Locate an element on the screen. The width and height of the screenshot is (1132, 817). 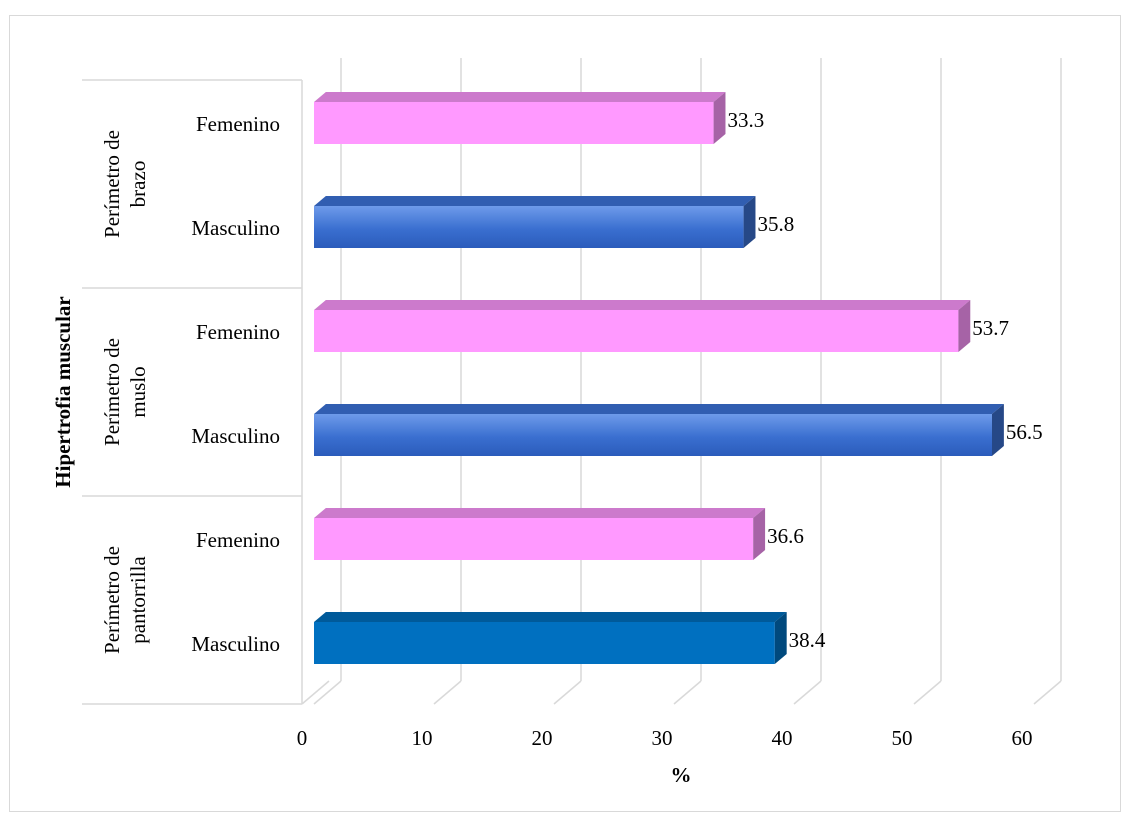
group-label-line: pantorrilla is located at coordinates (138, 600).